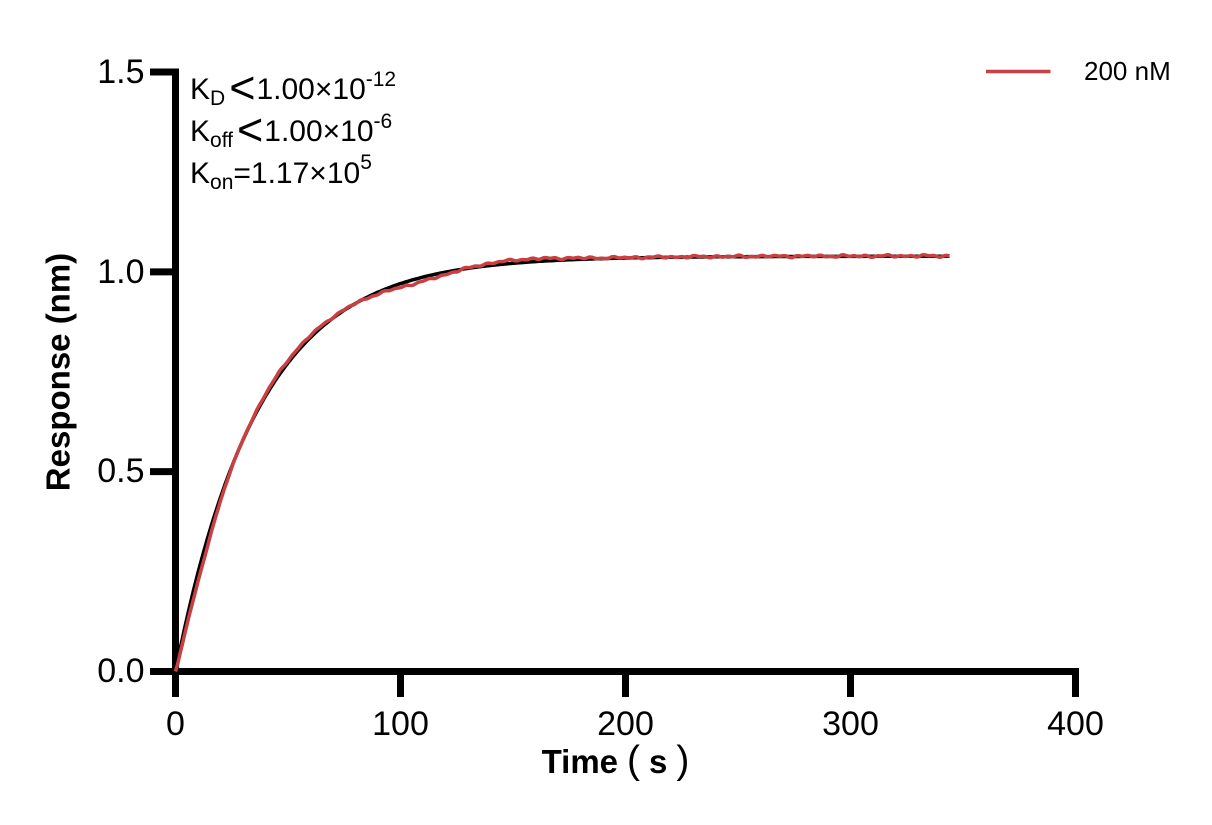 Image resolution: width=1212 pixels, height=825 pixels. What do you see at coordinates (683, 760) in the screenshot?
I see `x-axis-title-close-paren: )` at bounding box center [683, 760].